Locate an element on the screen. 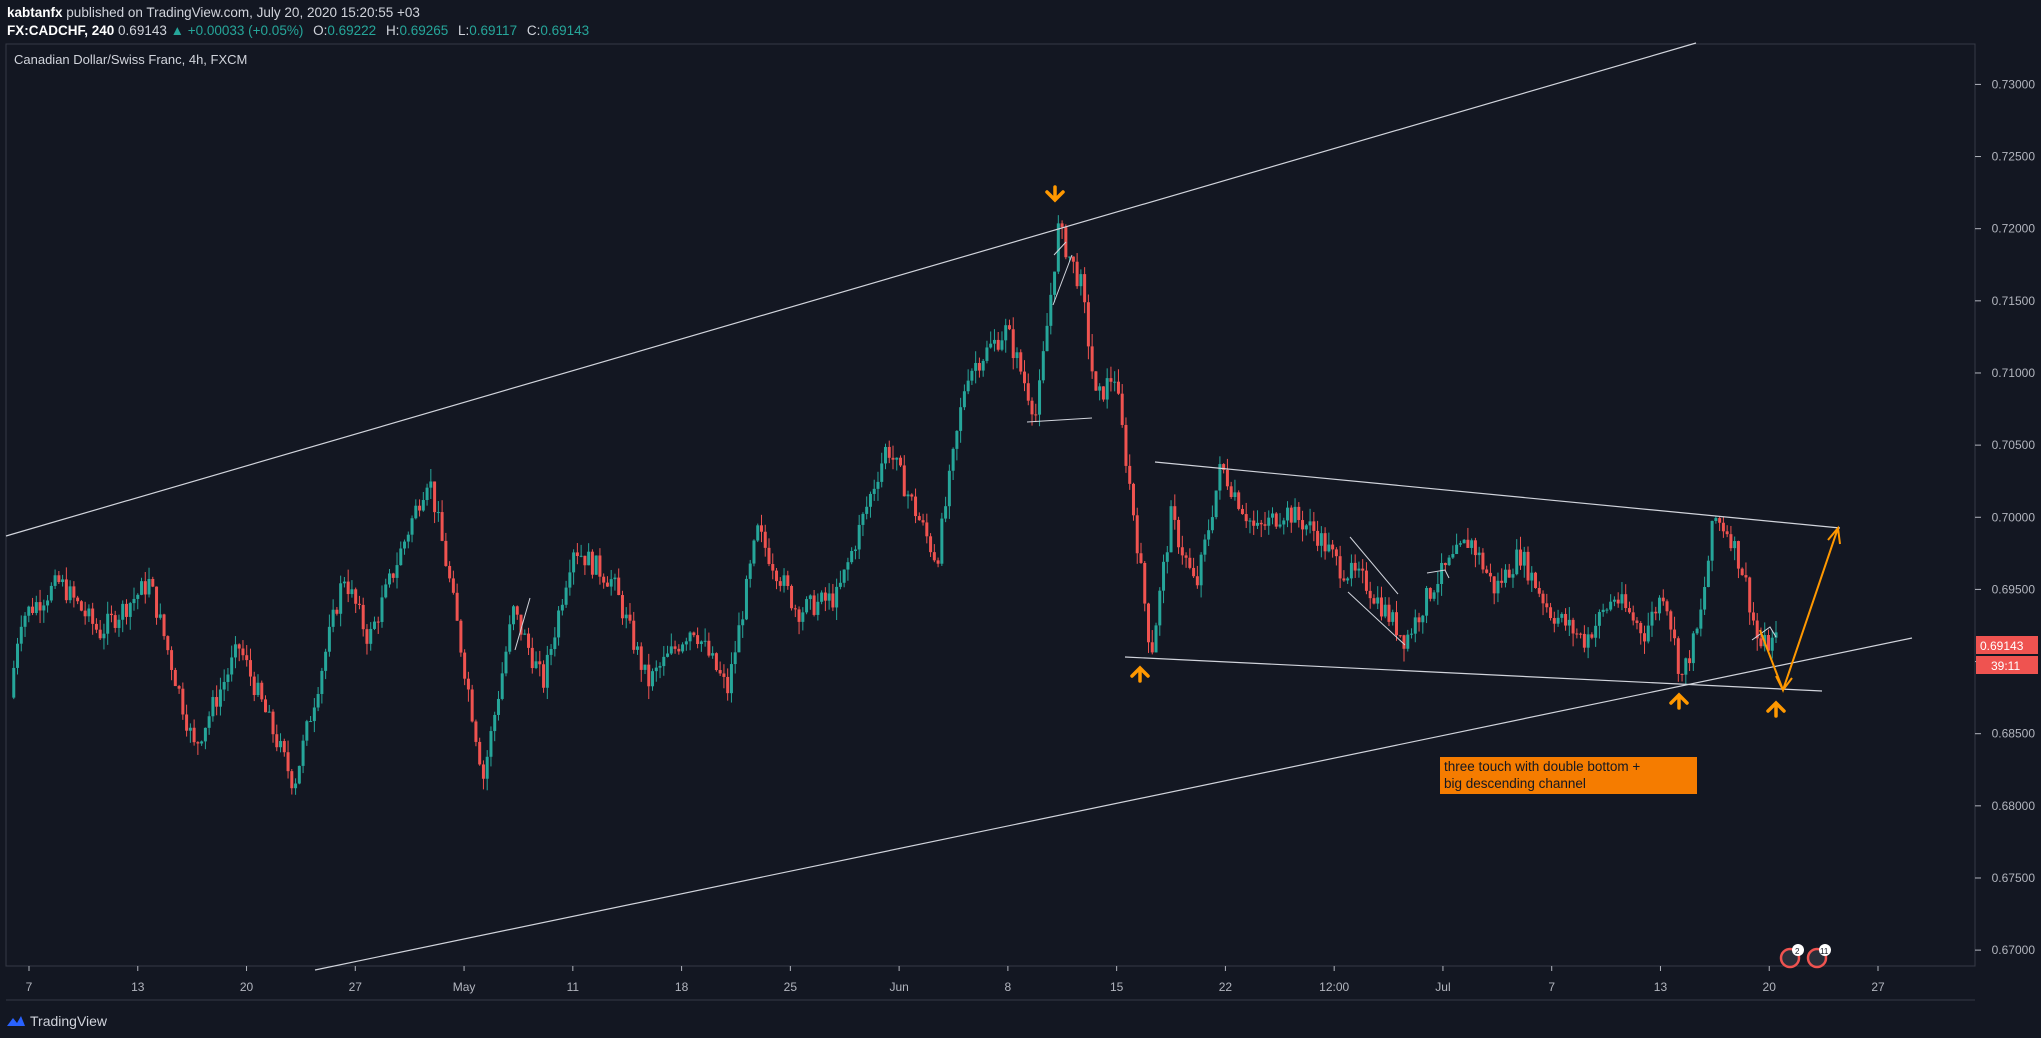 Image resolution: width=2041 pixels, height=1038 pixels. peak-flag-a is located at coordinates (1060, 248).